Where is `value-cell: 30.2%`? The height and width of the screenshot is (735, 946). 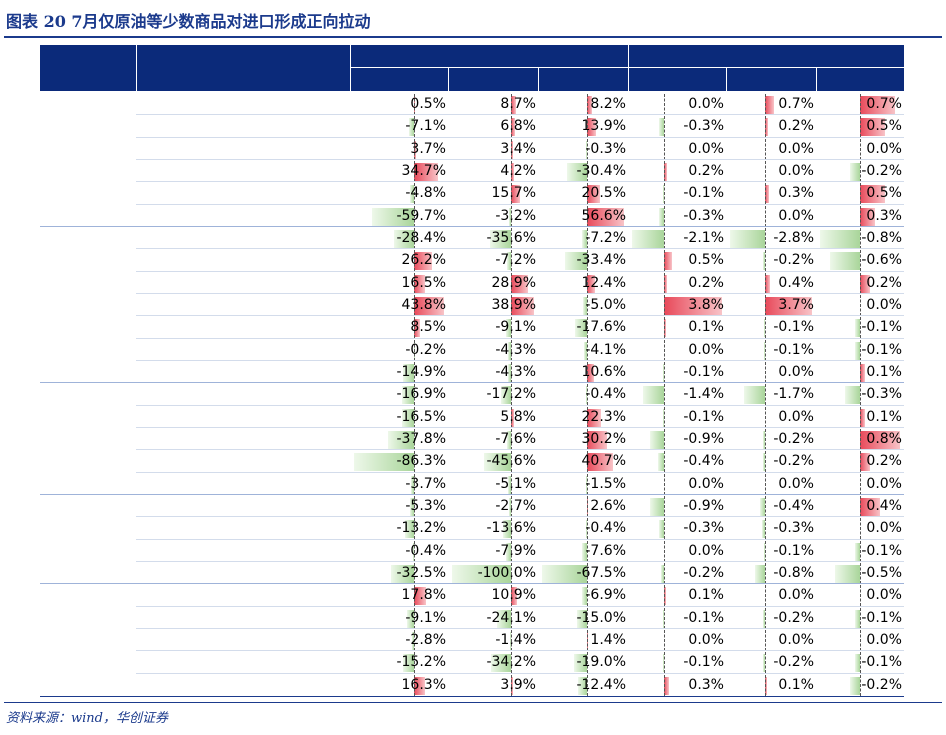 value-cell: 30.2% is located at coordinates (583, 439).